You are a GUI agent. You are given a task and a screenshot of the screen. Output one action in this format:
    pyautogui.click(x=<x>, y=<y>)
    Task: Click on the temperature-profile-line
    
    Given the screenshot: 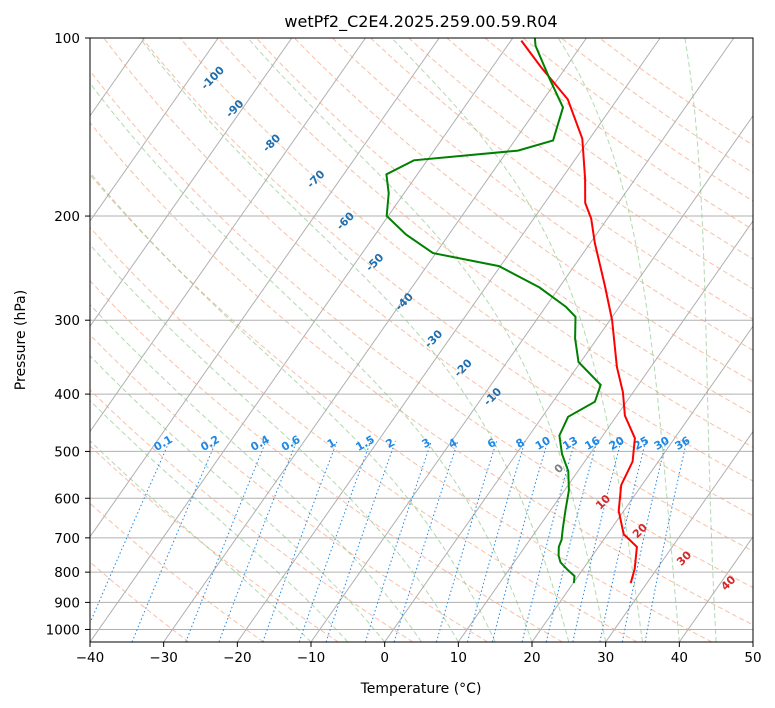 What is the action you would take?
    pyautogui.click(x=579, y=312)
    